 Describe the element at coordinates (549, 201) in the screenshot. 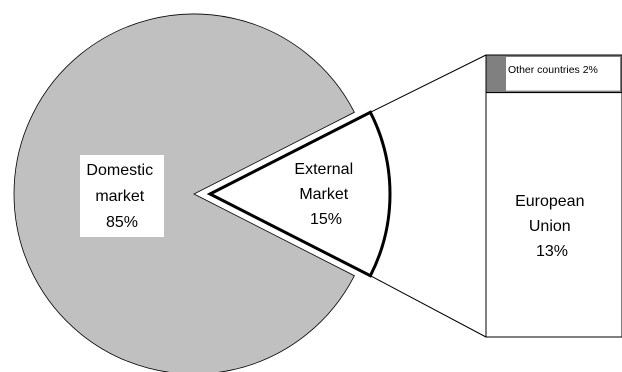

I see `eu-label-line-1: European` at that location.